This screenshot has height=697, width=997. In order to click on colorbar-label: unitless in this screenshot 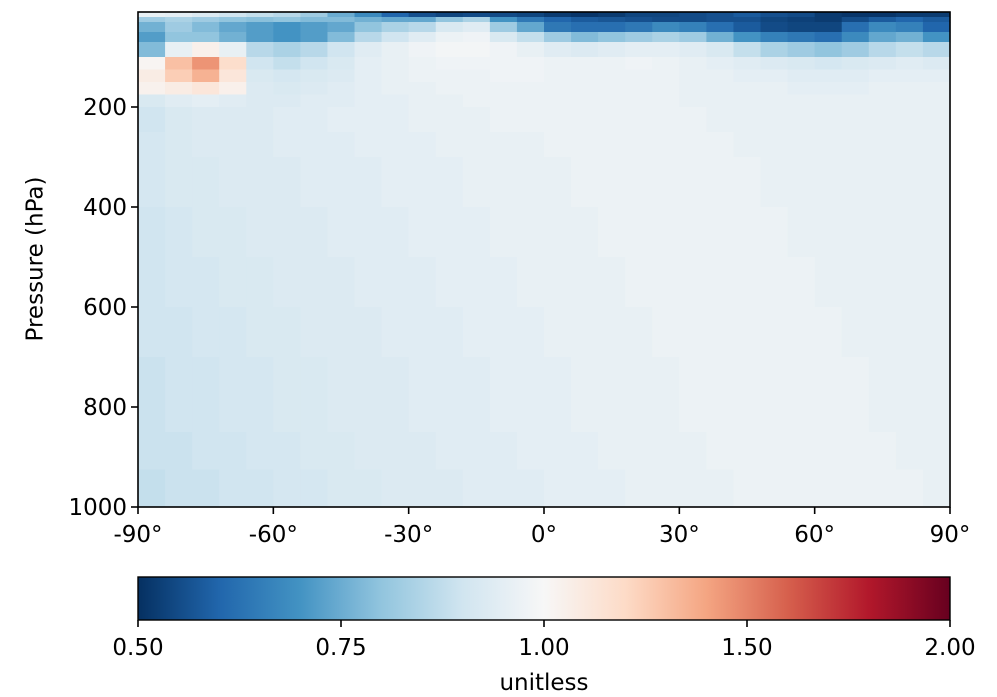, I will do `click(543, 683)`.